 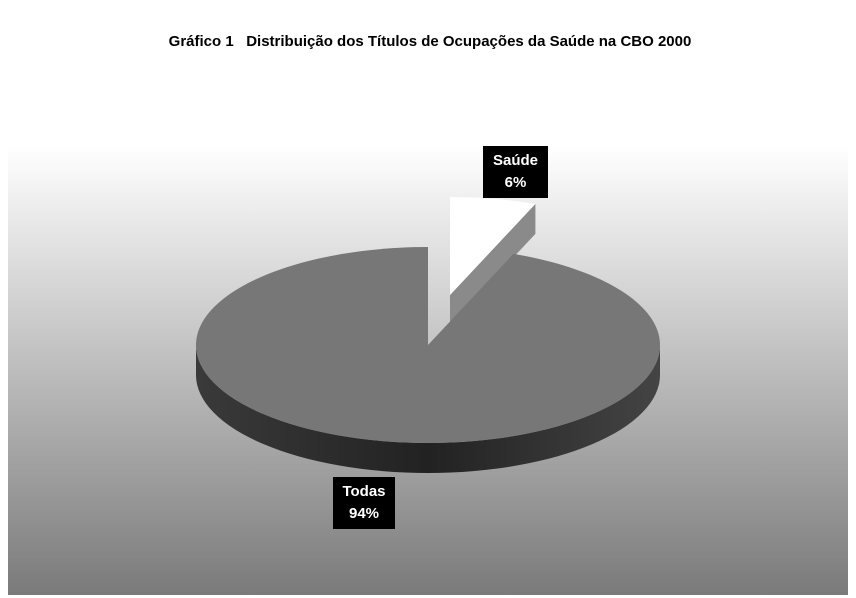 I want to click on slice-face, so click(x=493, y=264).